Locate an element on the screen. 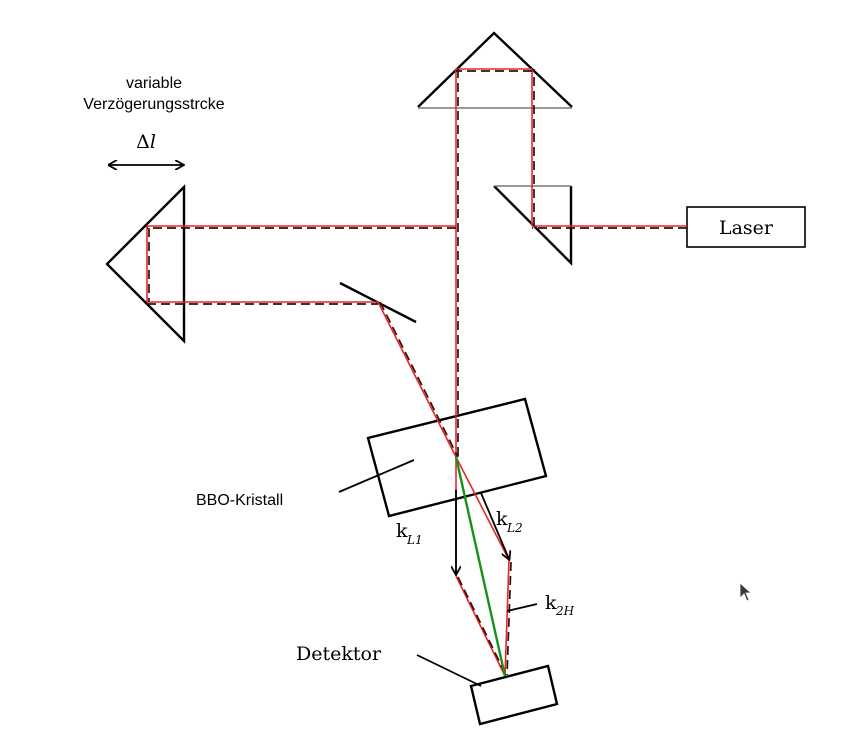 The width and height of the screenshot is (858, 747). kL2-arrow is located at coordinates (494, 525).